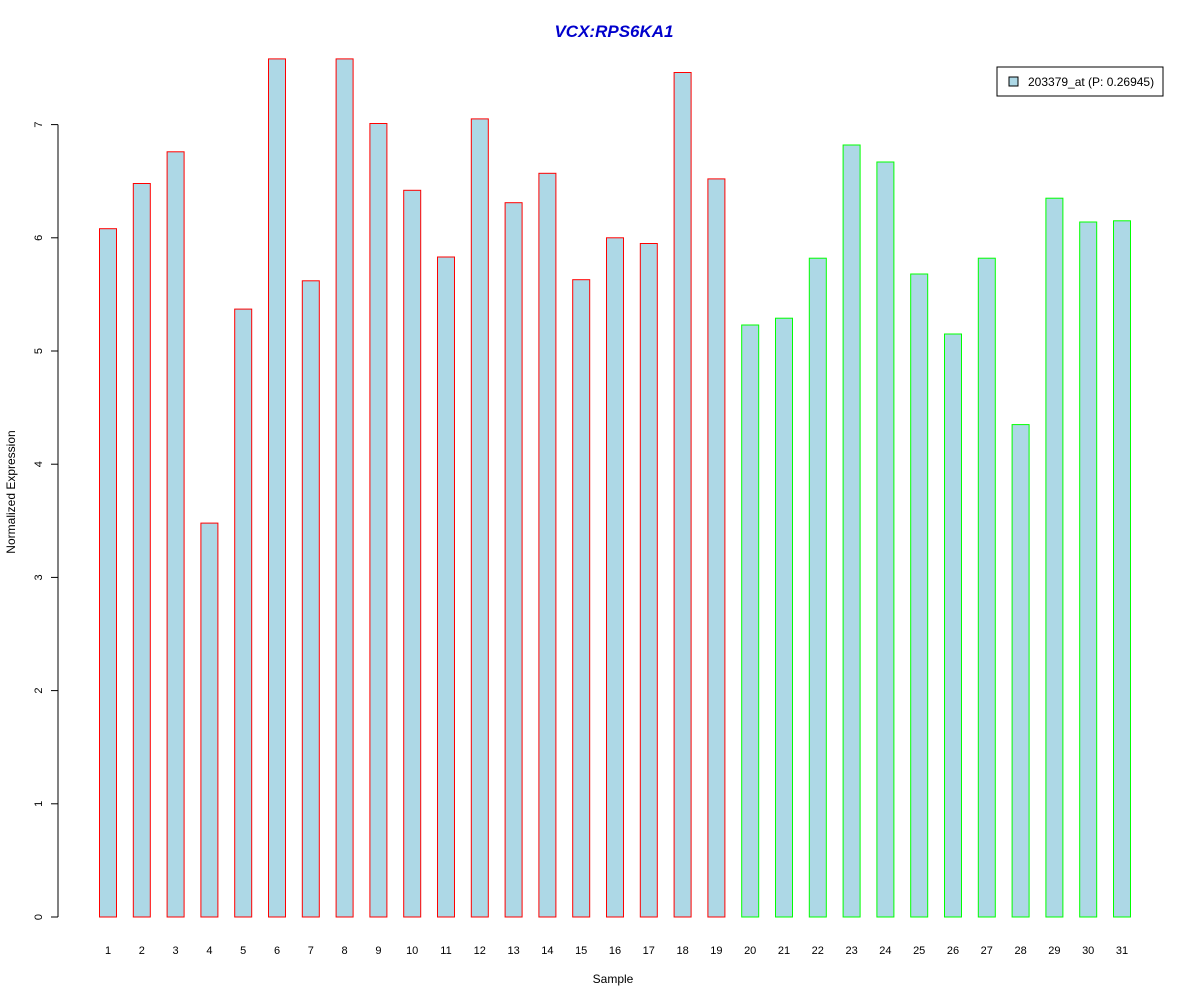 Image resolution: width=1200 pixels, height=1000 pixels. I want to click on x-tick-label-21: 21, so click(784, 951).